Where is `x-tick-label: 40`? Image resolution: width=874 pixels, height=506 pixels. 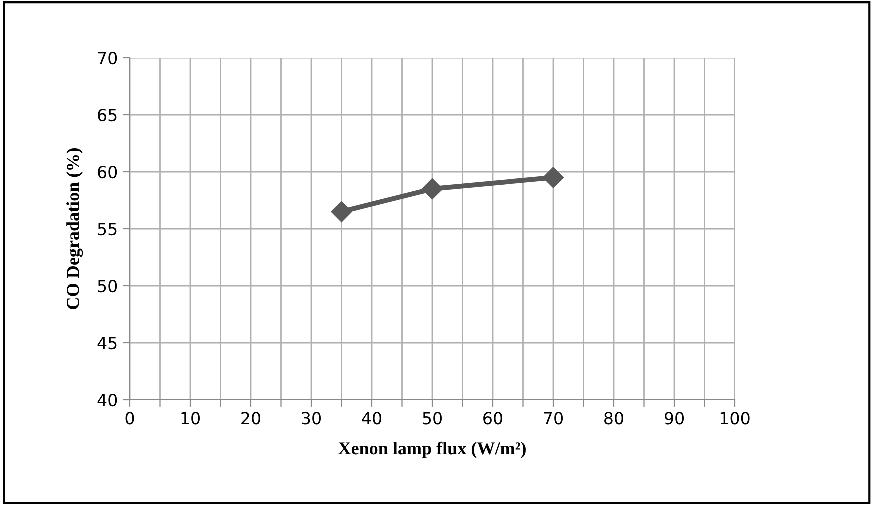
x-tick-label: 40 is located at coordinates (372, 418).